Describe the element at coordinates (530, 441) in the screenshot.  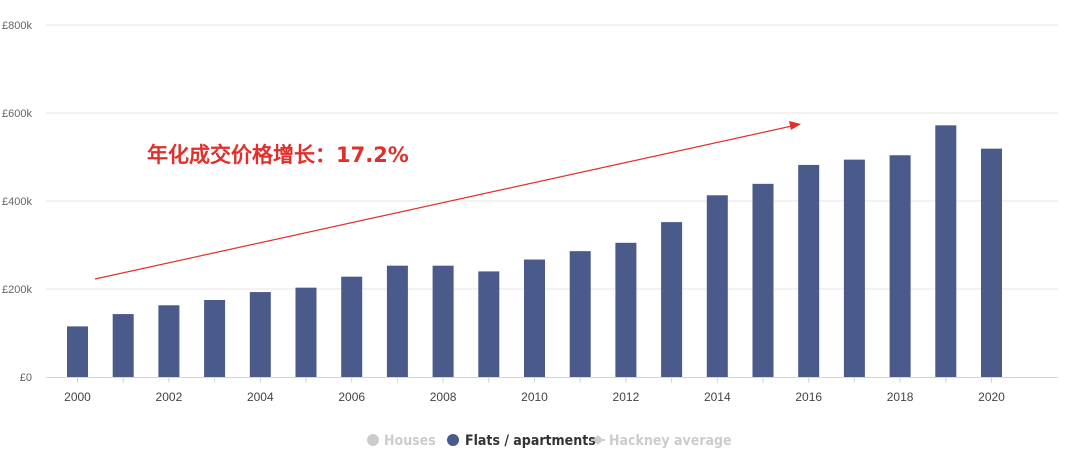
I see `legend-label: Flats / apartments` at that location.